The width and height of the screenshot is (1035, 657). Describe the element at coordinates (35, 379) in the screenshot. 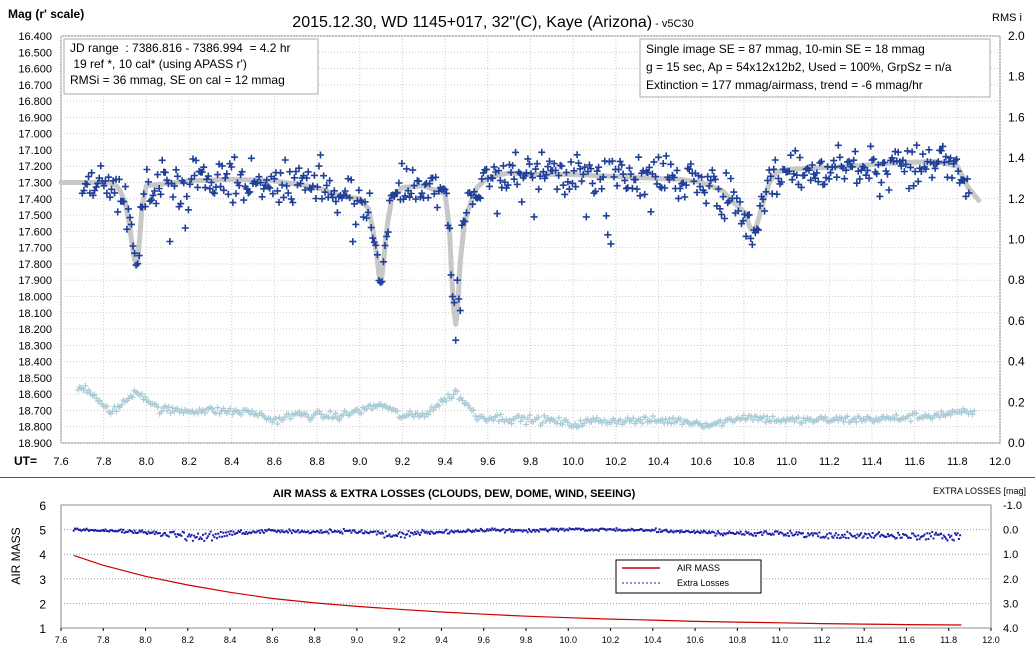

I see `top-y-tick-label: 18.500` at that location.